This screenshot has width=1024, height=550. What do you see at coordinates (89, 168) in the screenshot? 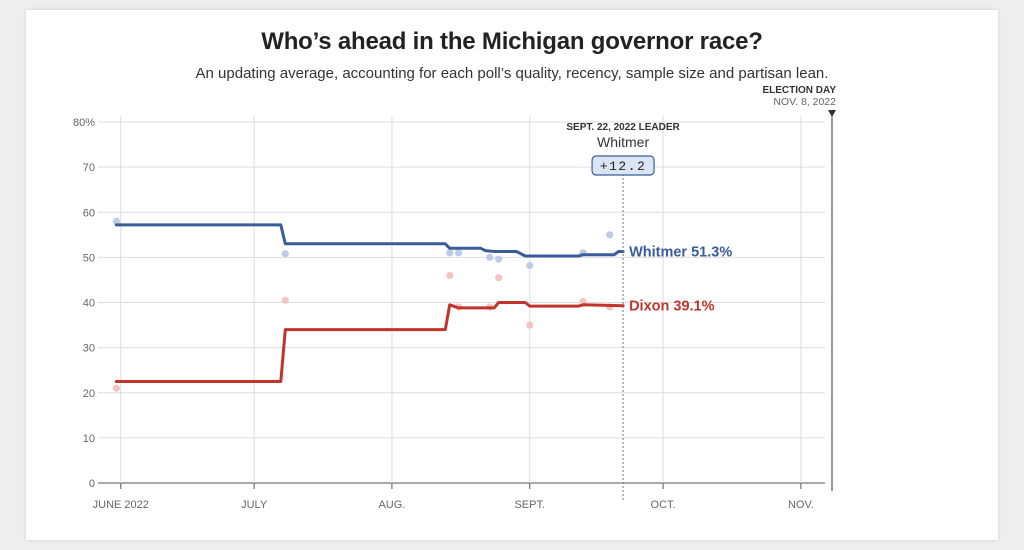
I see `y-tick-label: 70` at bounding box center [89, 168].